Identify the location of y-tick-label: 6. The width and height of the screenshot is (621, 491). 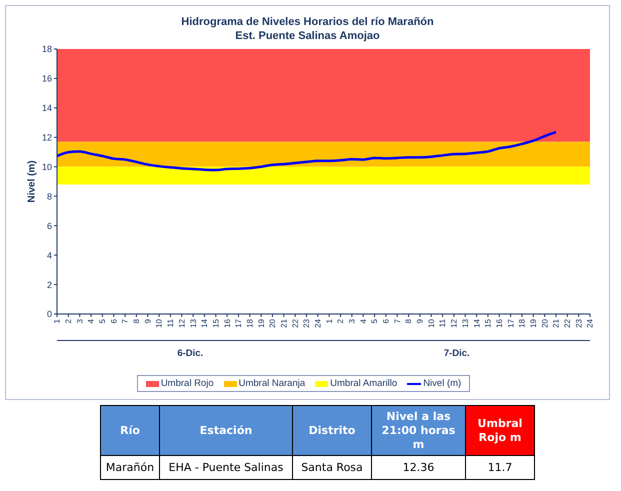
(49, 225).